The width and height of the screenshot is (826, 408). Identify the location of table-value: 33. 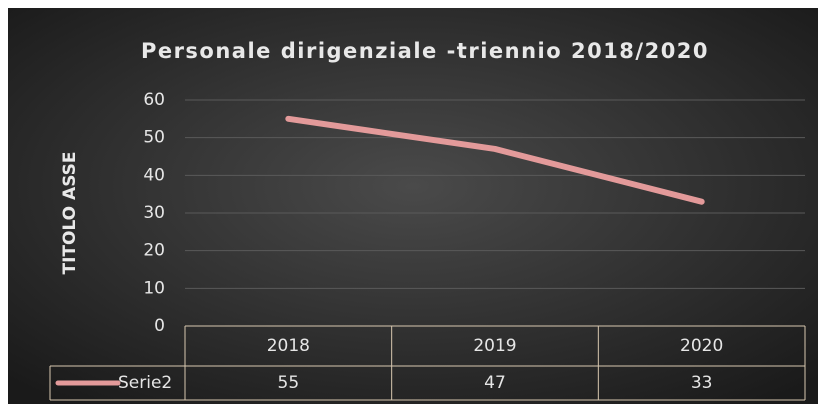
(702, 383).